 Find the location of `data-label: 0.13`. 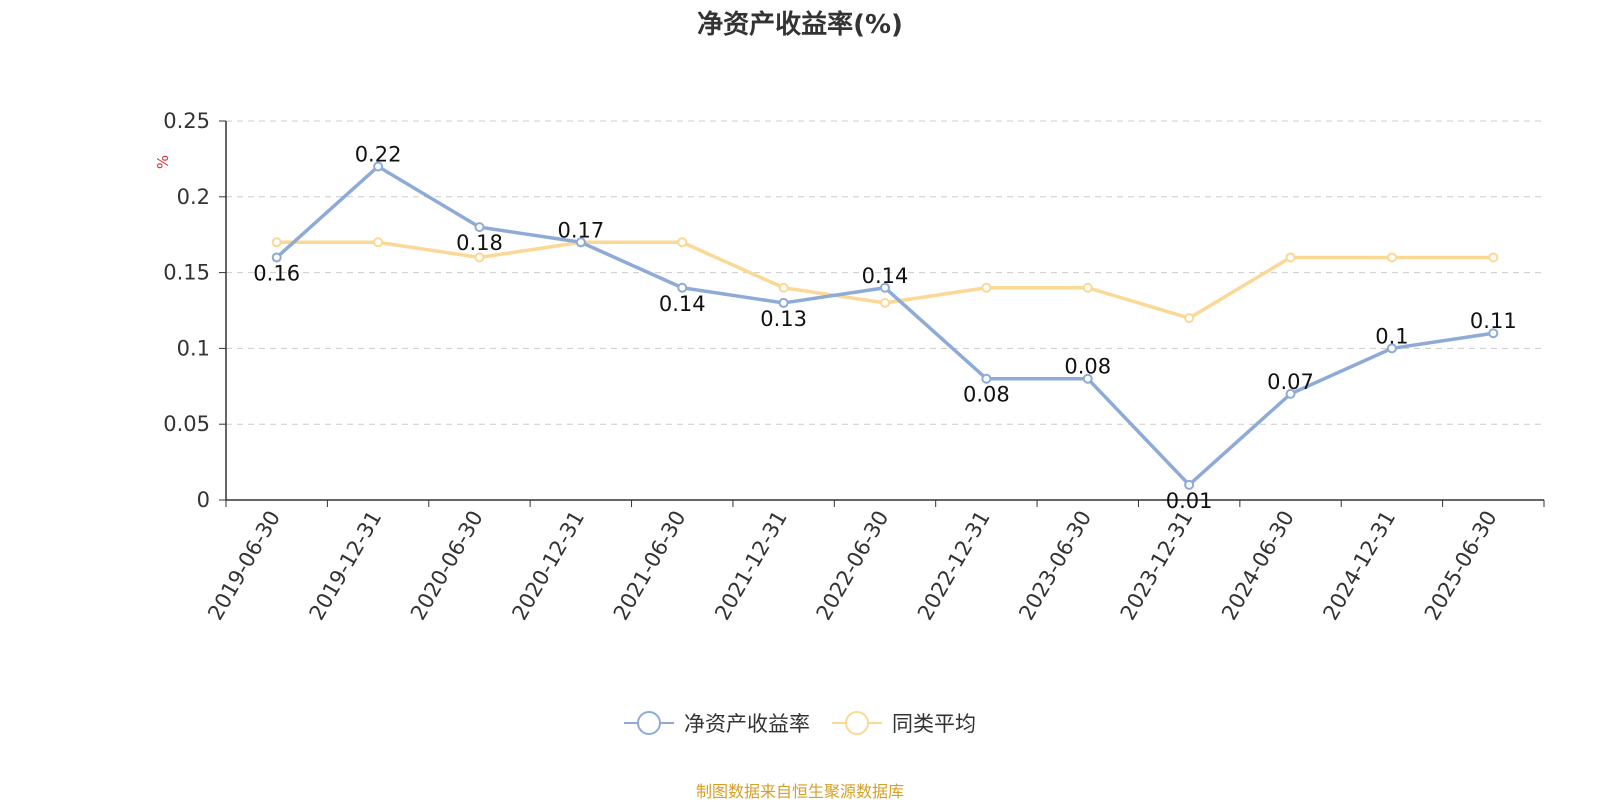

data-label: 0.13 is located at coordinates (783, 319).